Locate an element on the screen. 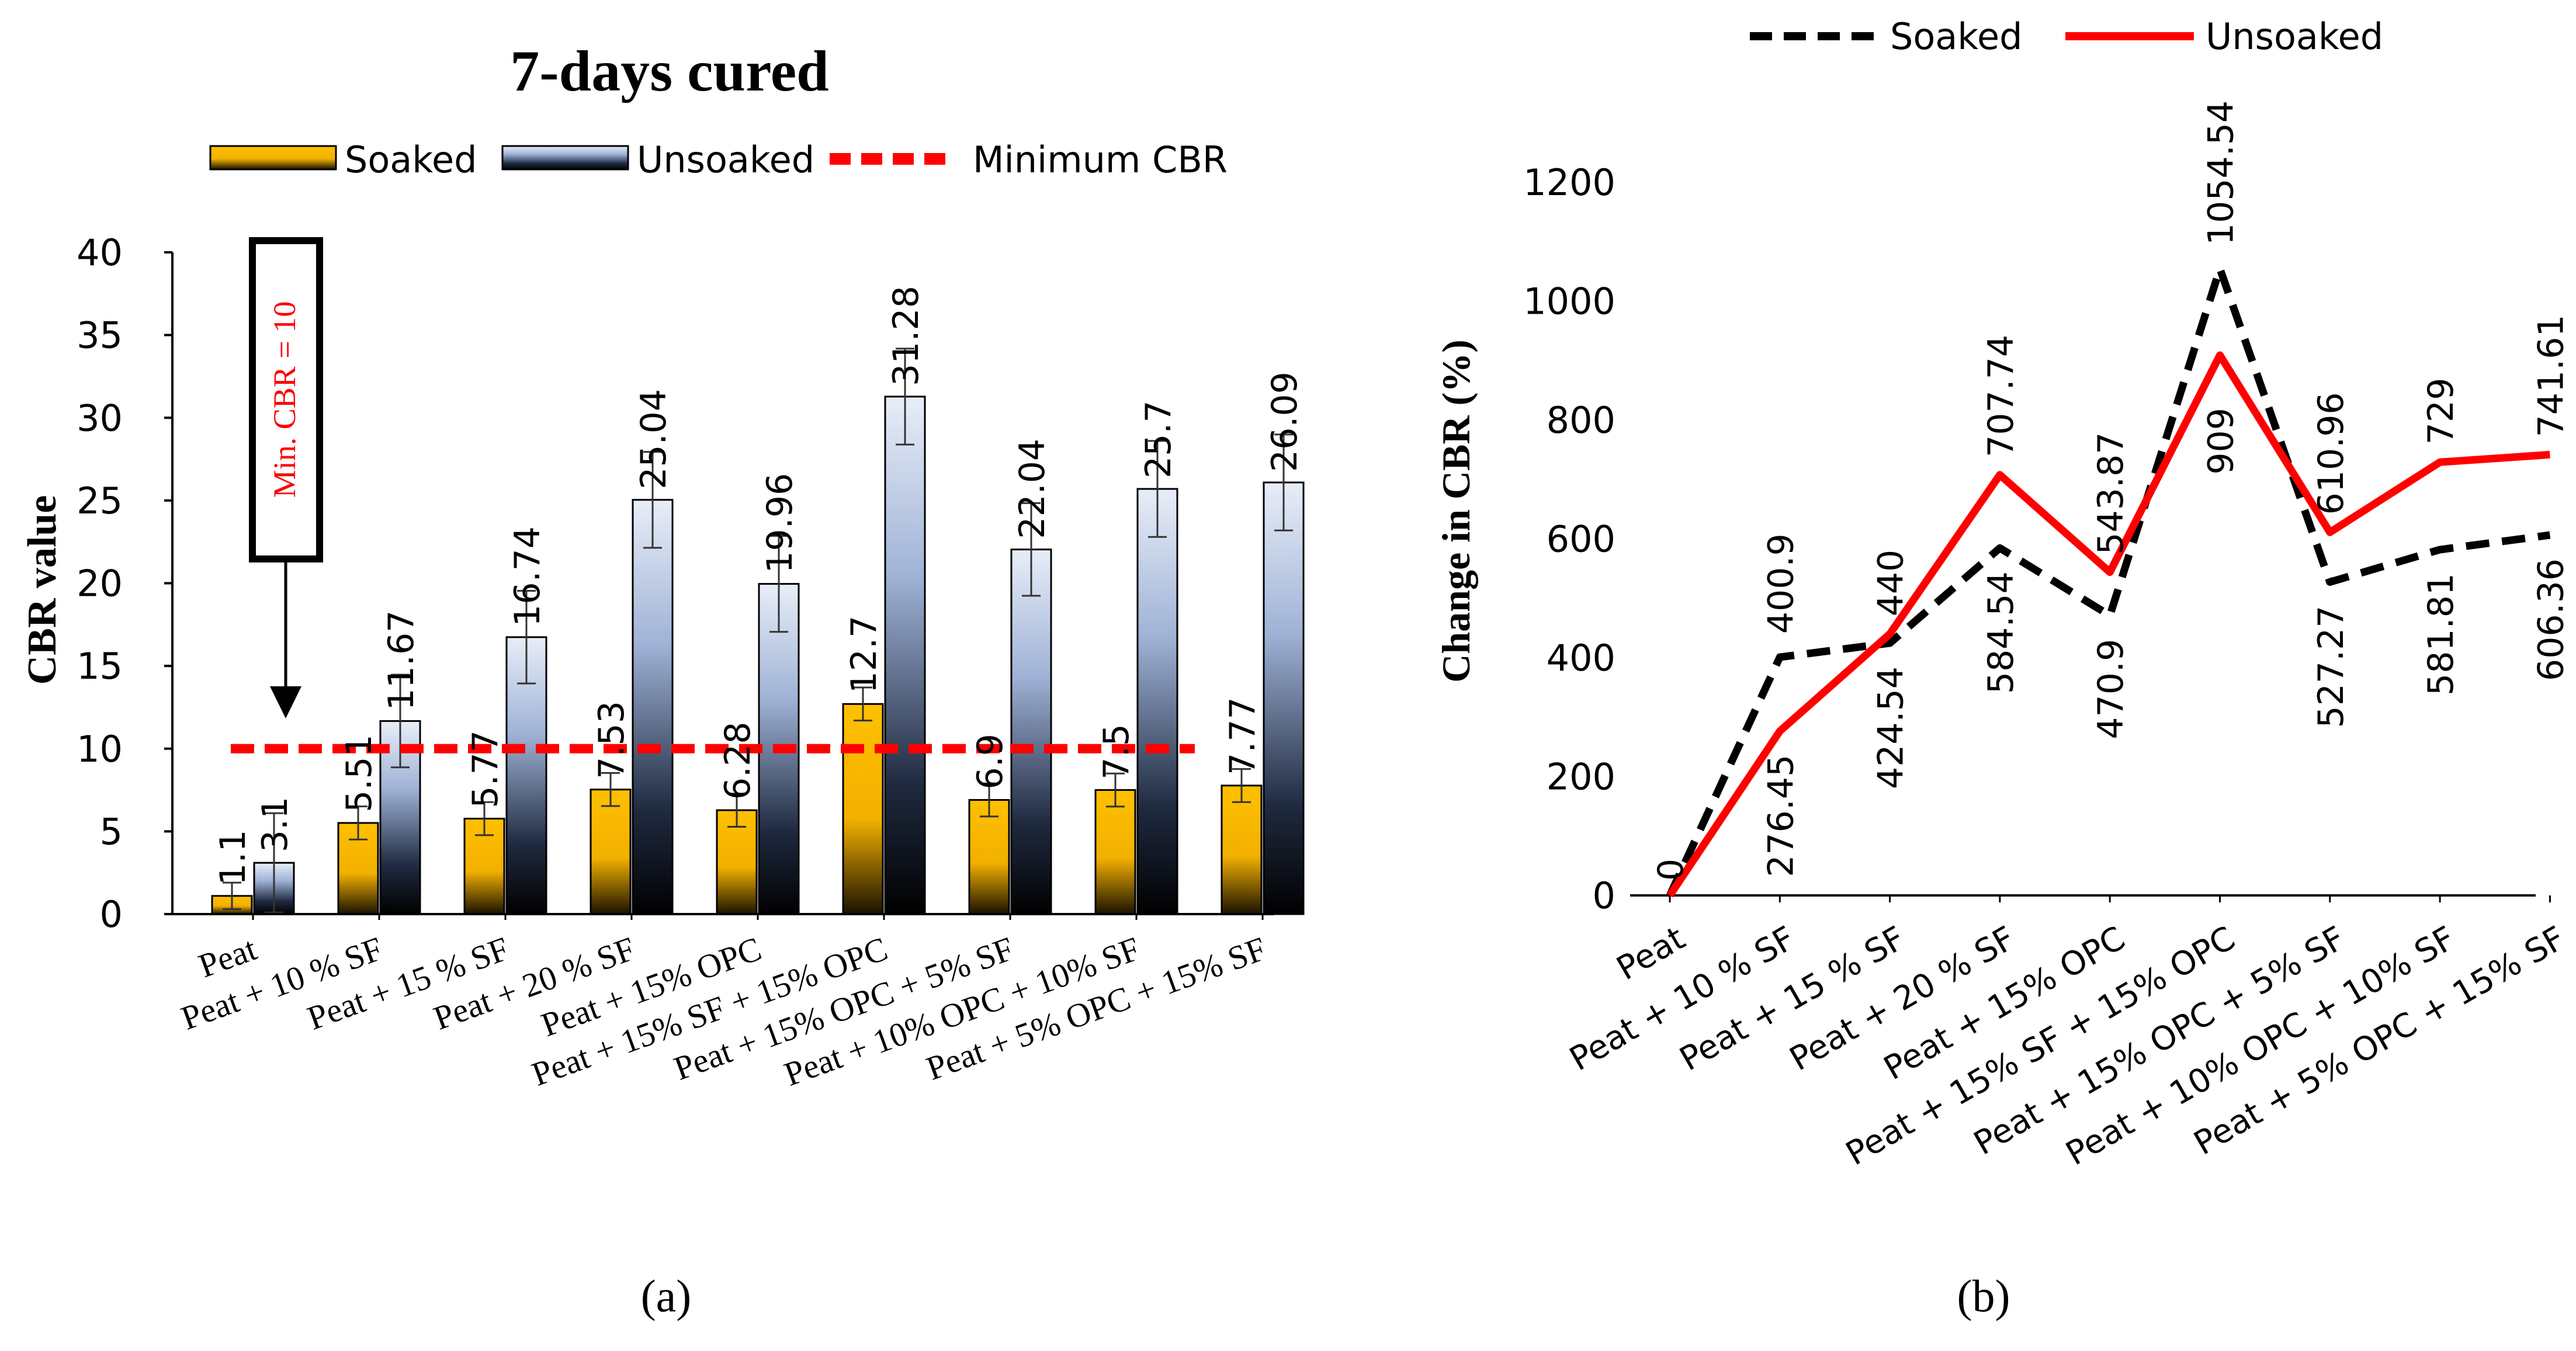 This screenshot has height=1351, width=2576. chart-a-y-tick-label: 35 is located at coordinates (100, 335).